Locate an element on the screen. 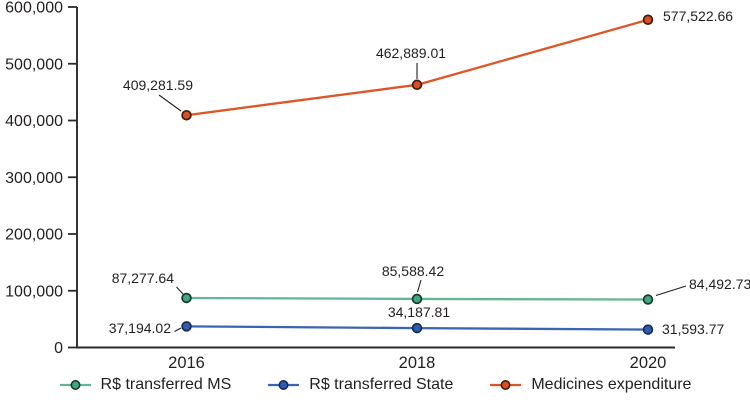 This screenshot has width=750, height=407. data-point-label: 462,889.01 is located at coordinates (411, 53).